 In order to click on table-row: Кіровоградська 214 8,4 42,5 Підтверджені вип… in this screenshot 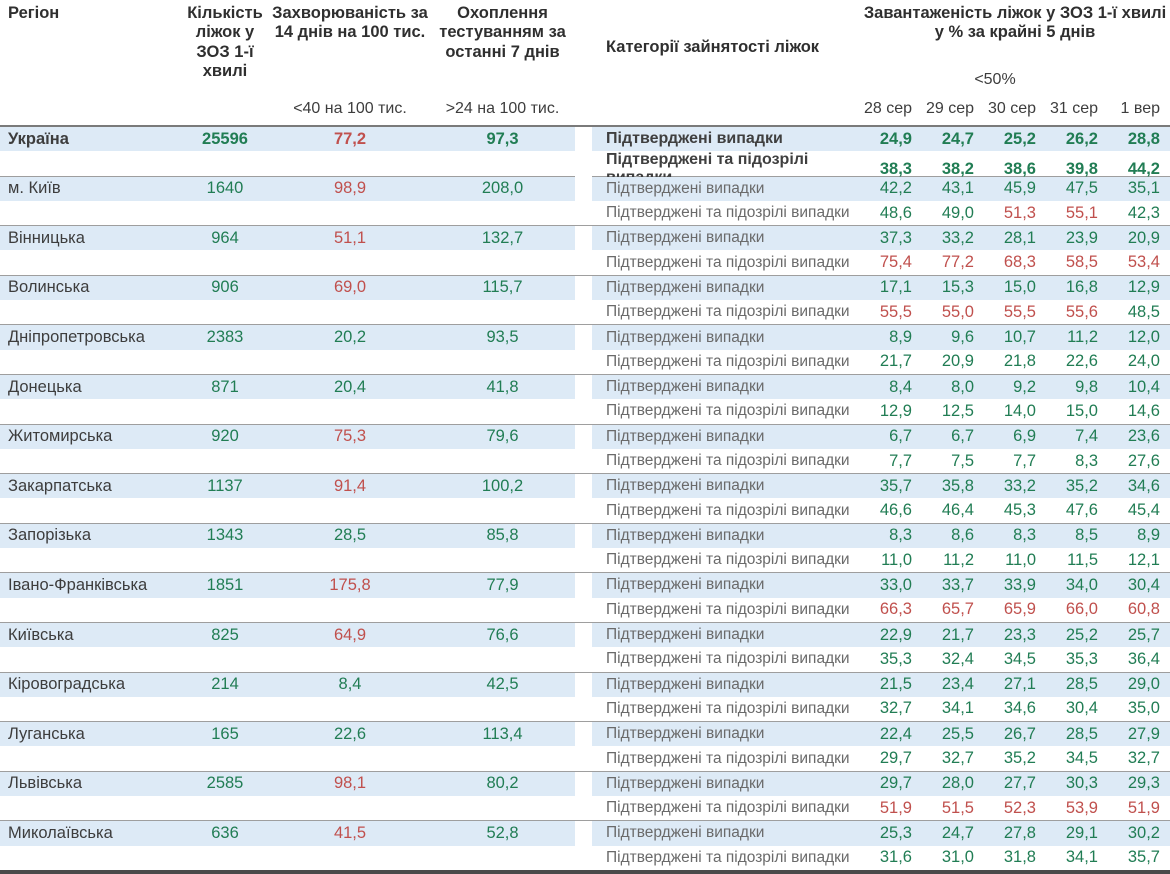, I will do `click(585, 684)`.